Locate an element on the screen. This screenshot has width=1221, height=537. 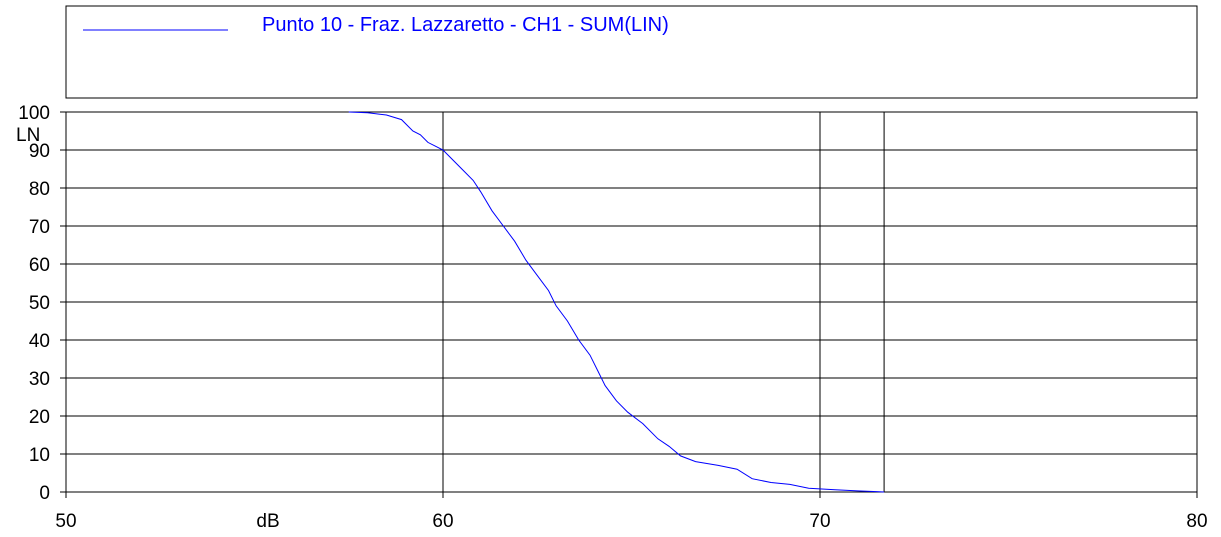
y-tick-label: 0 is located at coordinates (44, 493).